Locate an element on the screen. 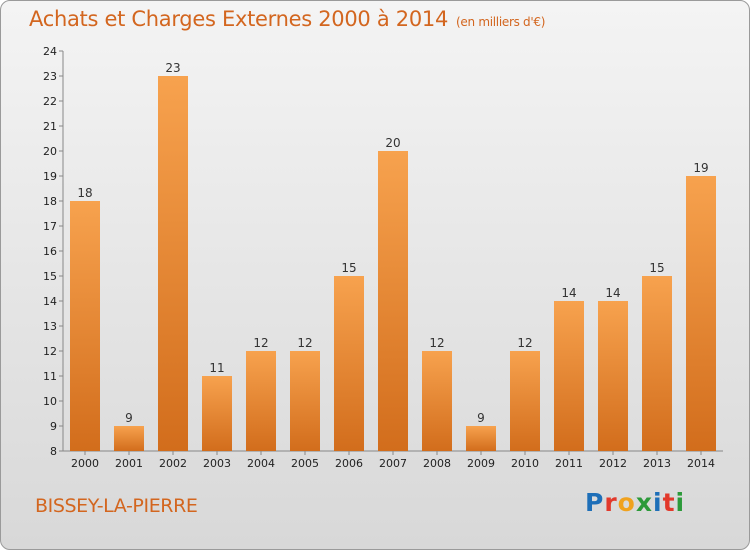  y-tick-label: 8 is located at coordinates (53, 451).